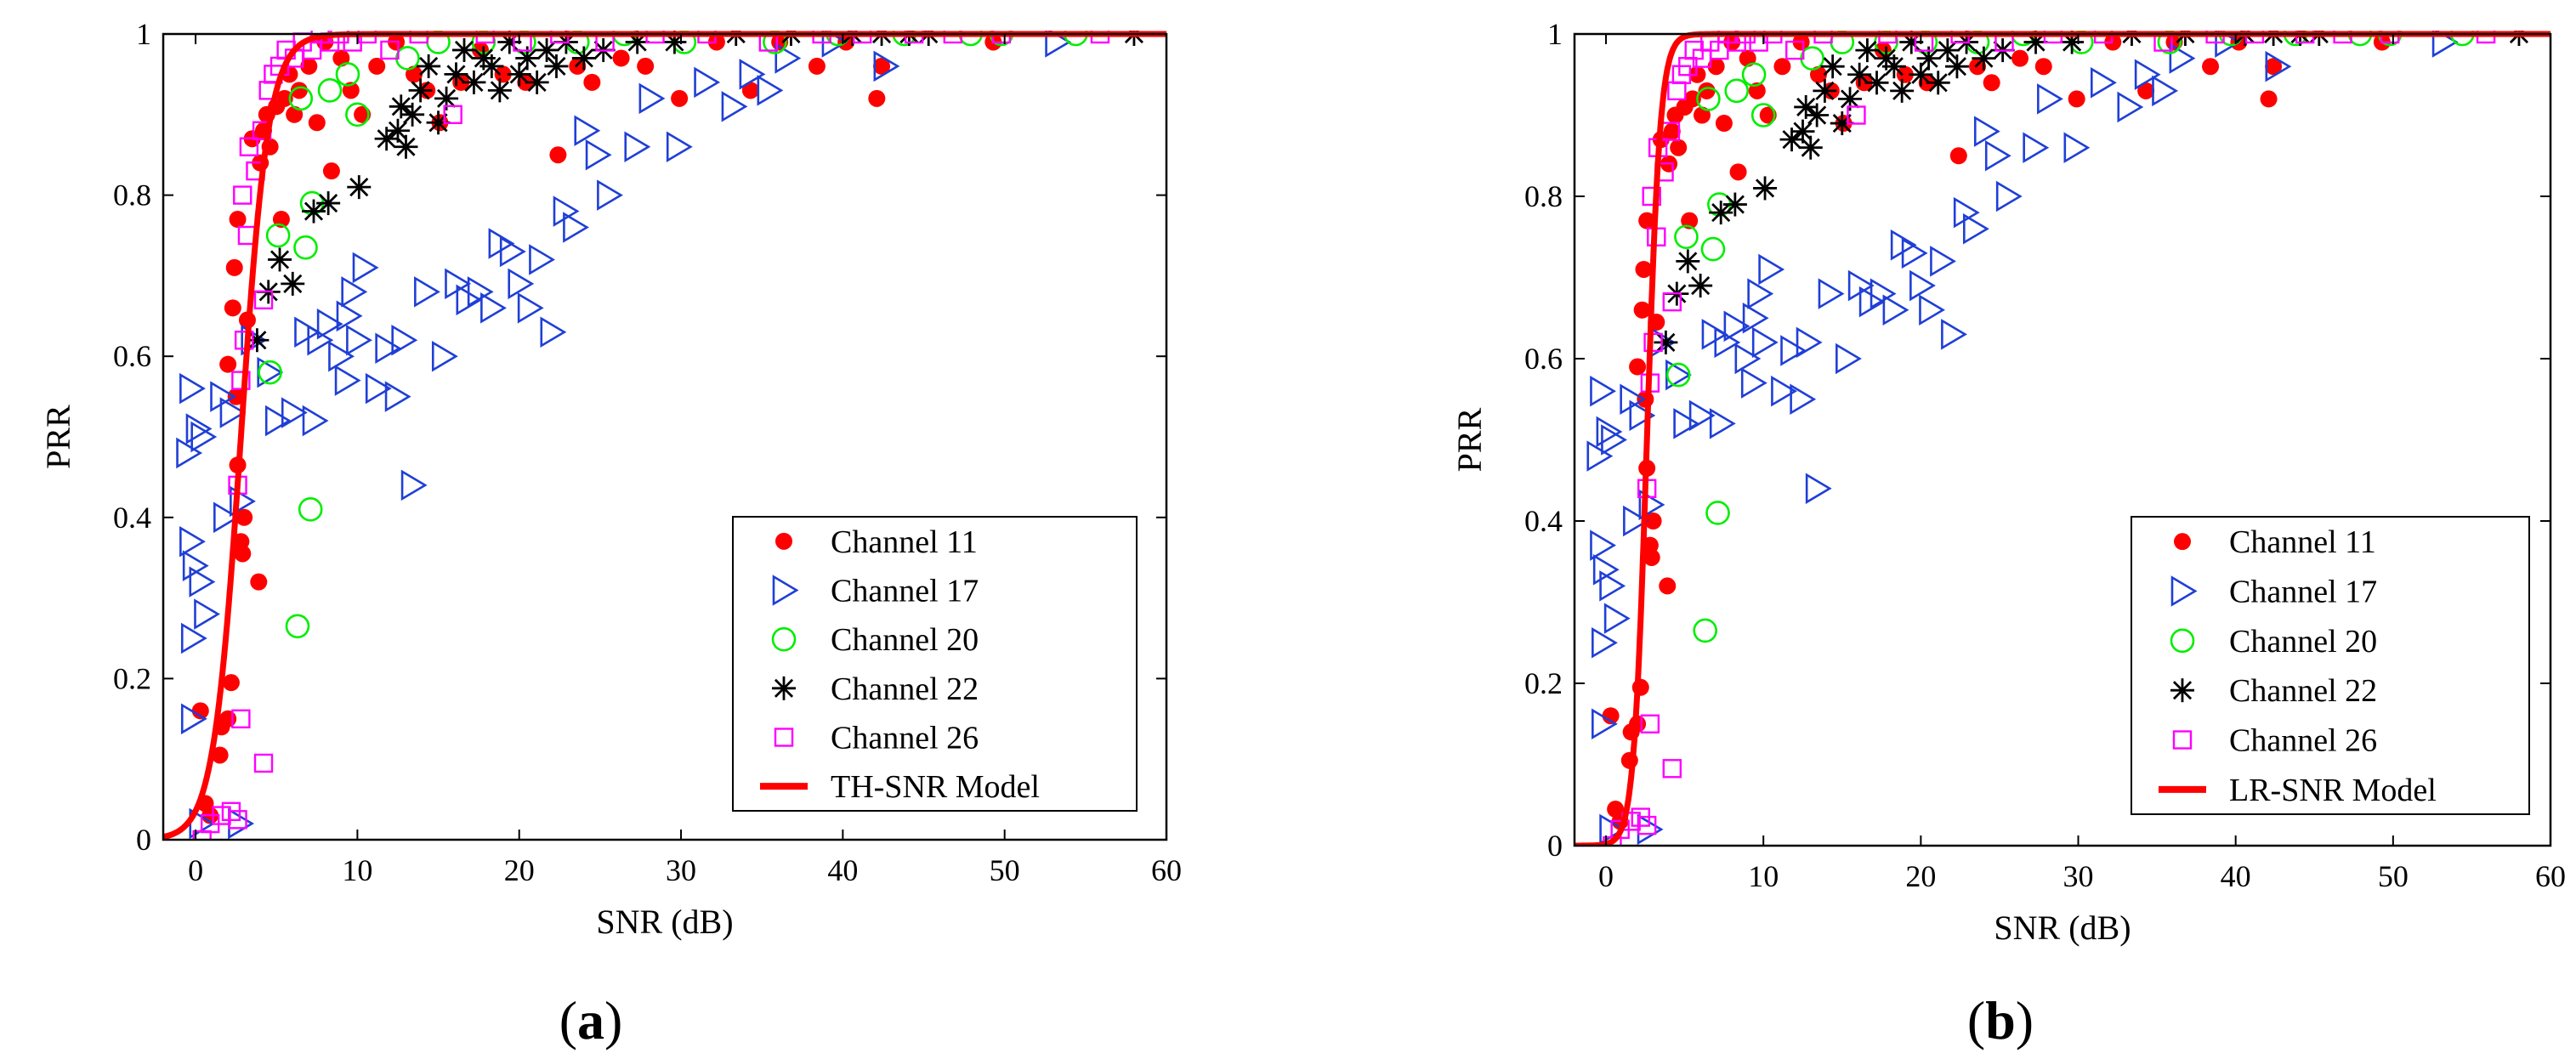 The width and height of the screenshot is (2576, 1059). What do you see at coordinates (613, 1020) in the screenshot?
I see `panel-caption-a-close: )` at bounding box center [613, 1020].